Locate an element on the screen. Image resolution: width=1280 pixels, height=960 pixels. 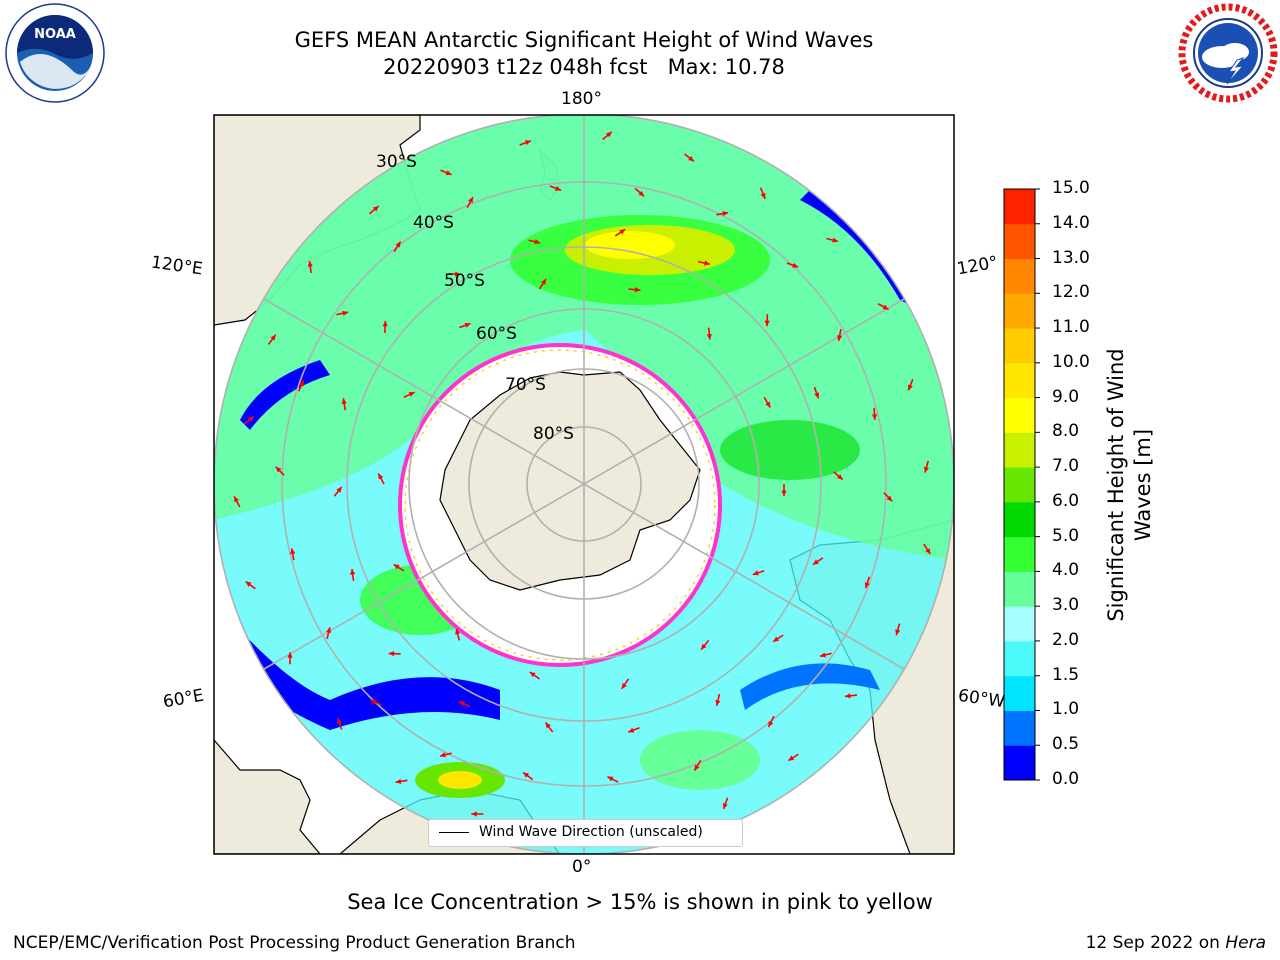
colorbar-tick-label: 4.0 is located at coordinates (1066, 570).